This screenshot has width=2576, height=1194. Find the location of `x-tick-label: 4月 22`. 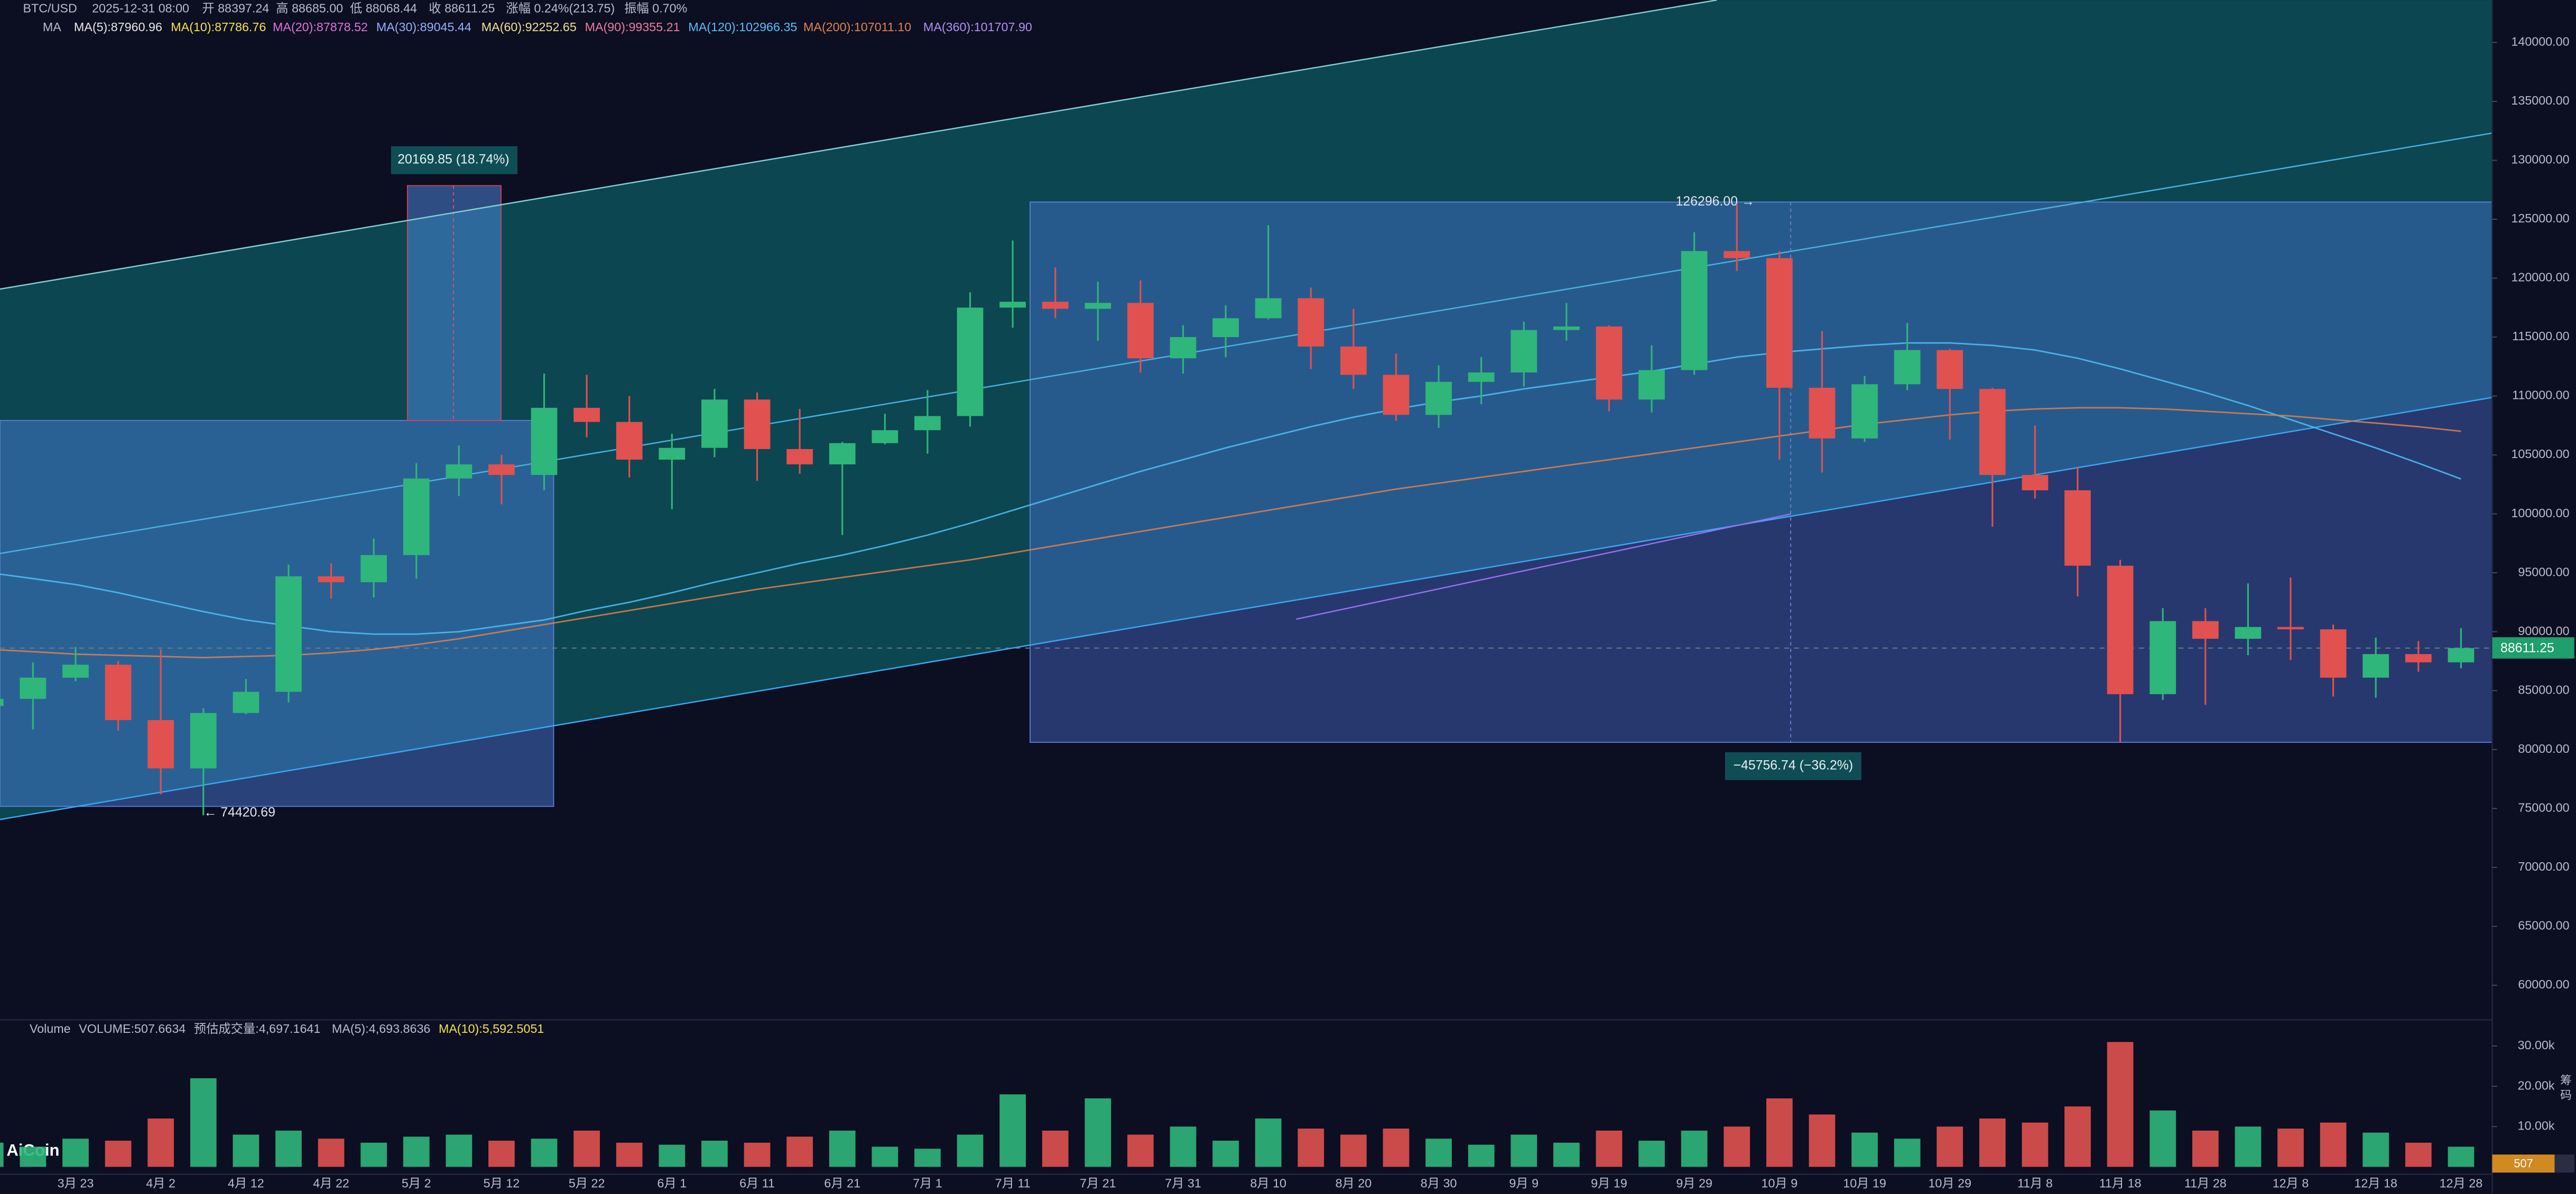

x-tick-label: 4月 22 is located at coordinates (331, 1183).